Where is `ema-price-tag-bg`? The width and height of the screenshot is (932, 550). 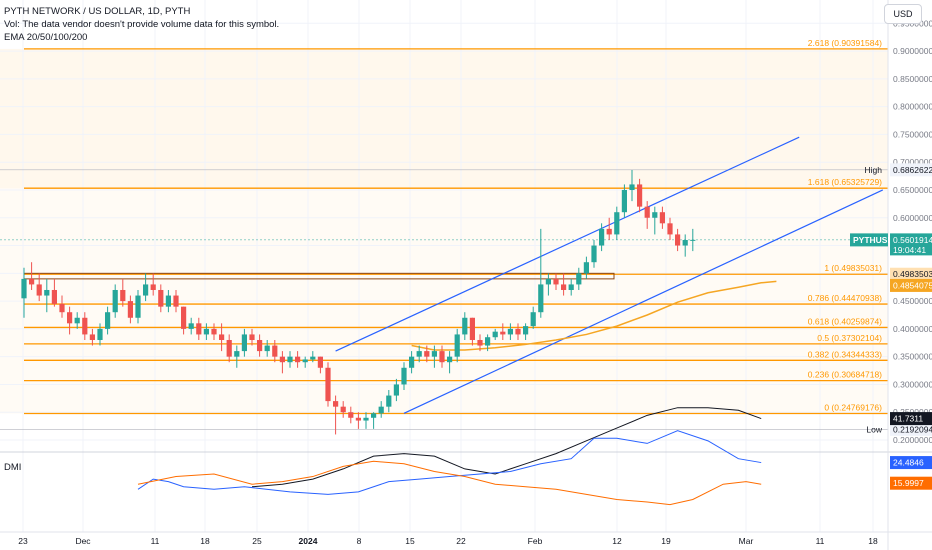 ema-price-tag-bg is located at coordinates (911, 285).